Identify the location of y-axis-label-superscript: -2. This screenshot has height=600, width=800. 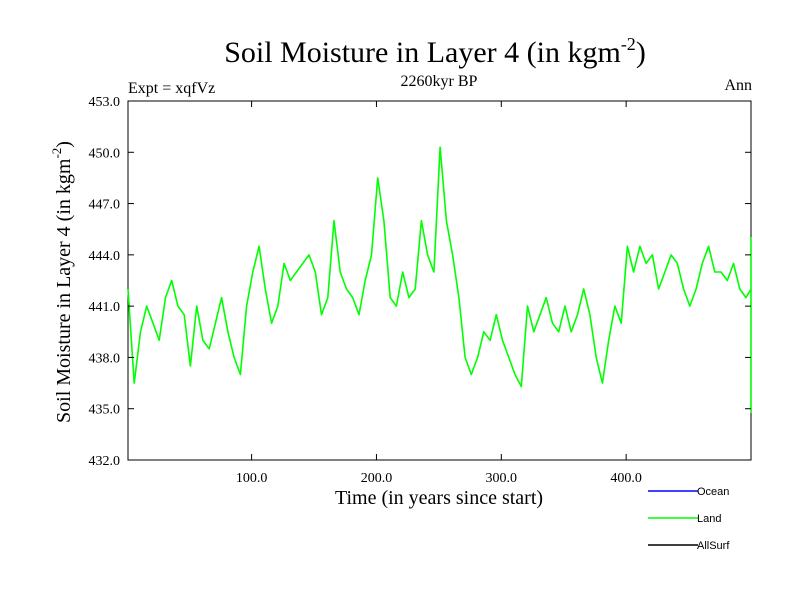
(56, 153).